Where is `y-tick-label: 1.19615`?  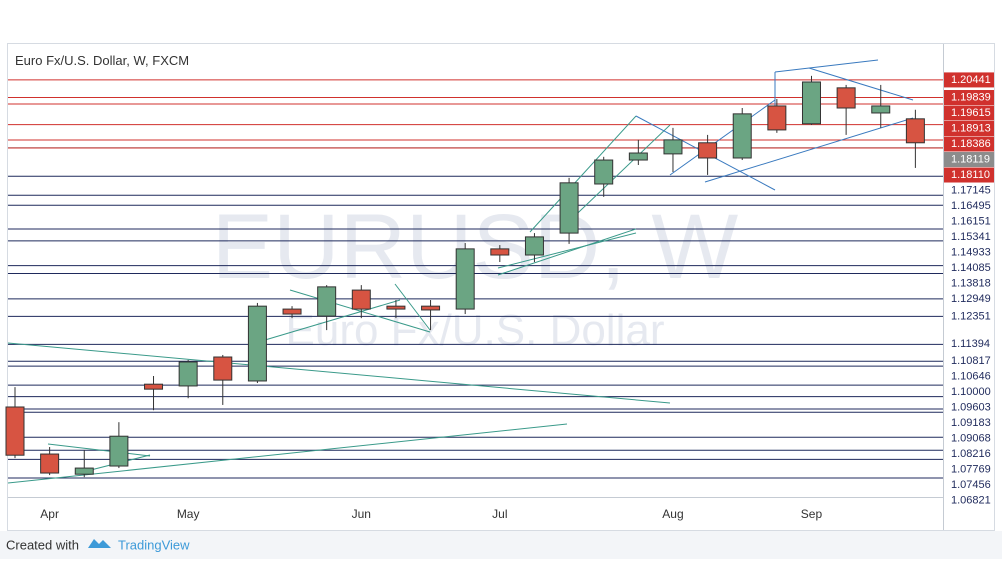
y-tick-label: 1.19615 is located at coordinates (971, 113).